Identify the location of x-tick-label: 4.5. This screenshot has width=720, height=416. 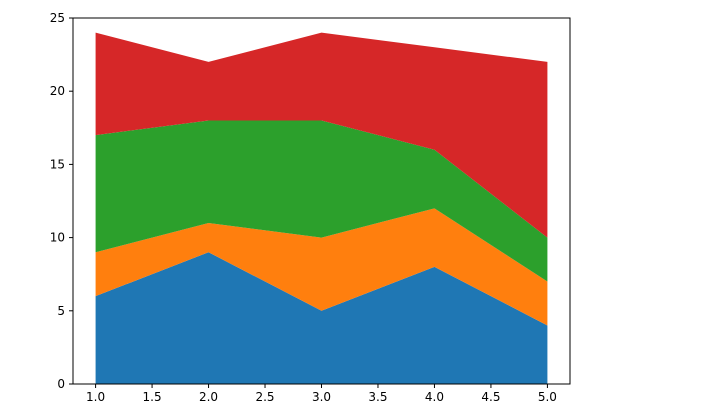
(490, 397).